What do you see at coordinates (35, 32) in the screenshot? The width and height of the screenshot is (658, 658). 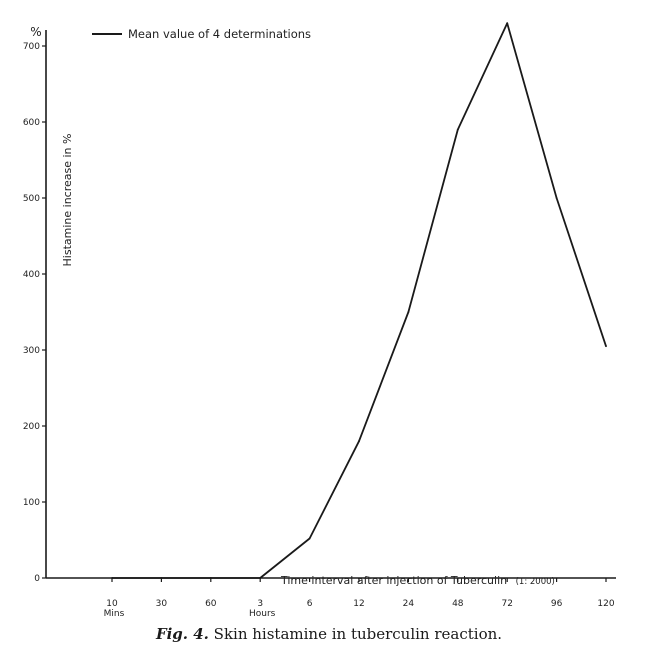 I see `y-axis-unit: %` at bounding box center [35, 32].